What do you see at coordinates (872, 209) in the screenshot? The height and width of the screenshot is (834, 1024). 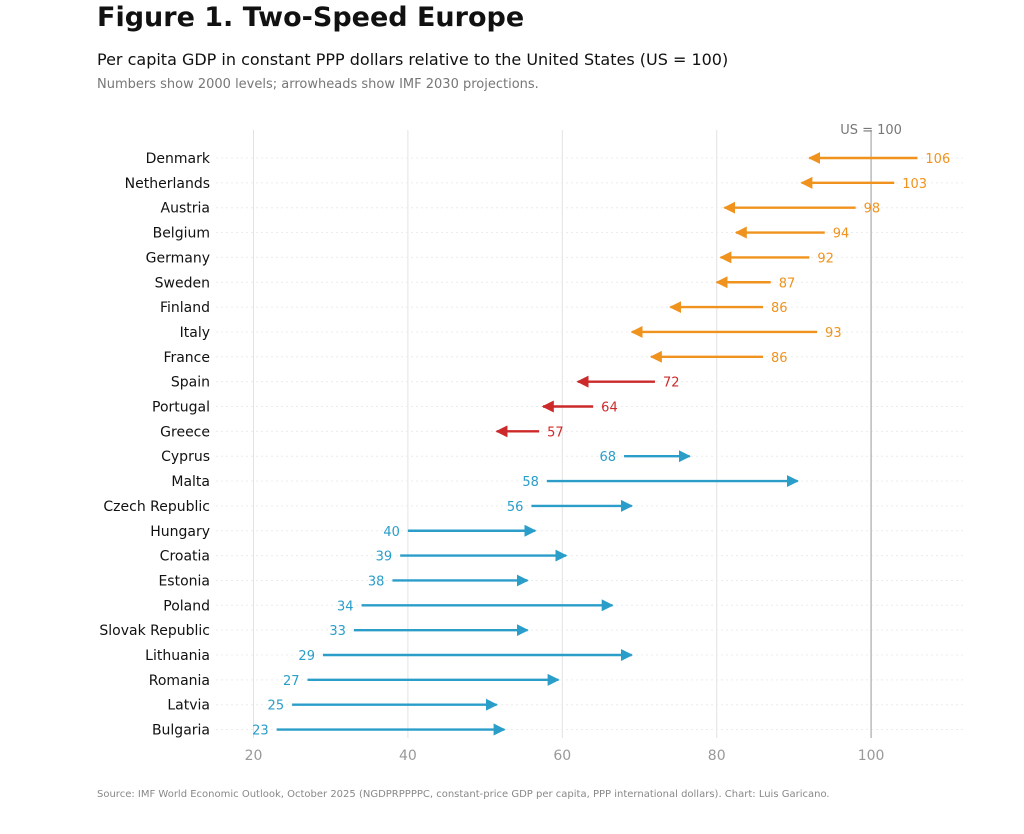 I see `value-2000-label: 98` at bounding box center [872, 209].